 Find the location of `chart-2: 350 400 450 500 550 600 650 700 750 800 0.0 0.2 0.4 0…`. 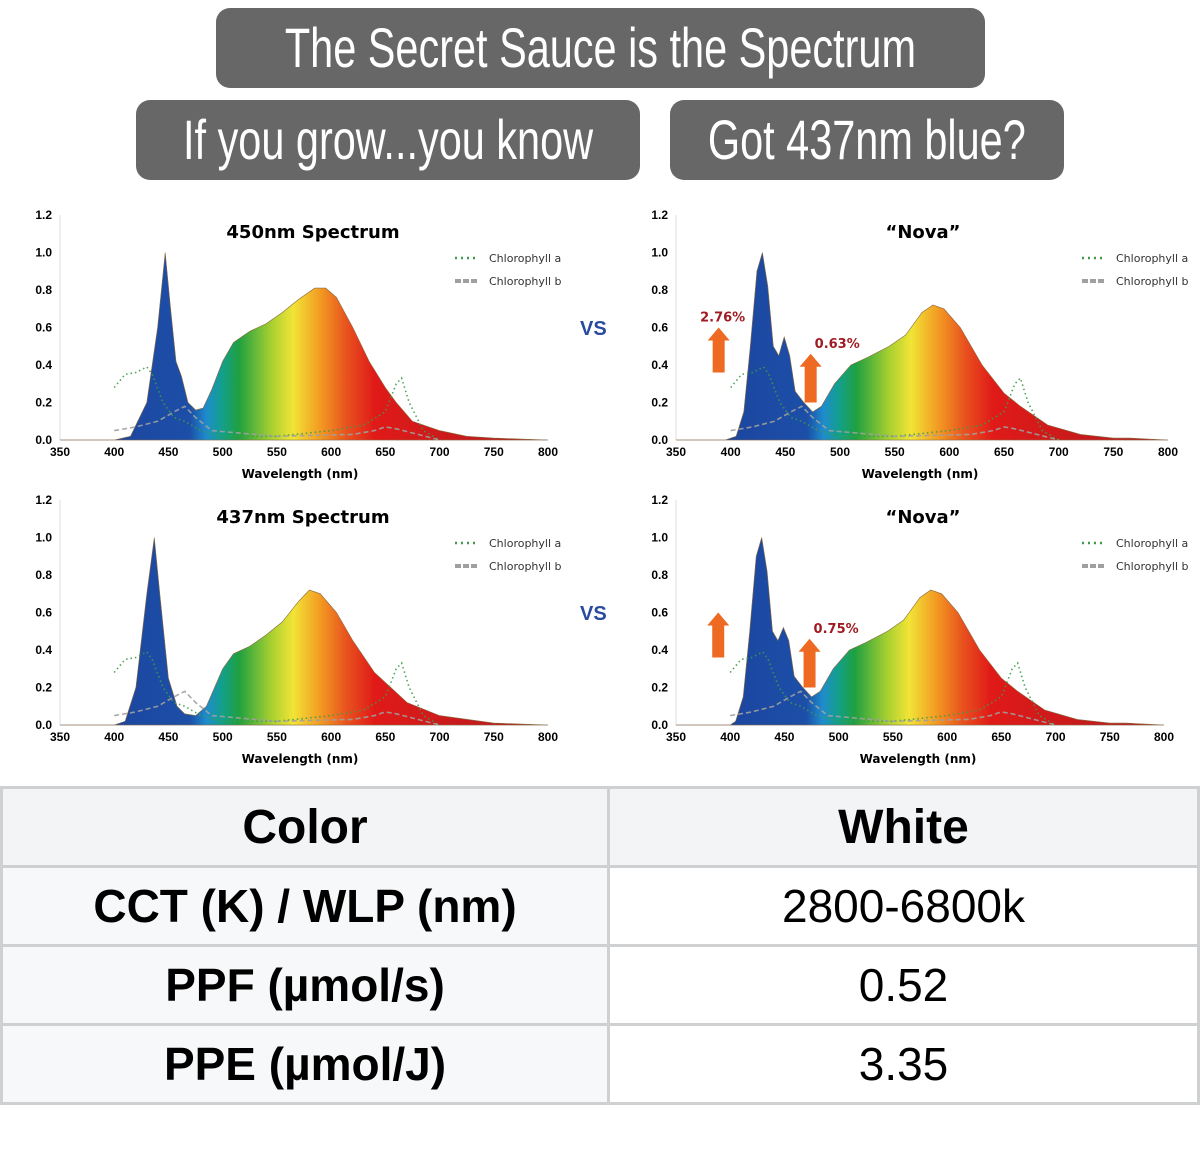

chart-2: 350 400 450 500 550 600 650 700 750 800 0.0 0.2 0.4 0… is located at coordinates (919, 344).